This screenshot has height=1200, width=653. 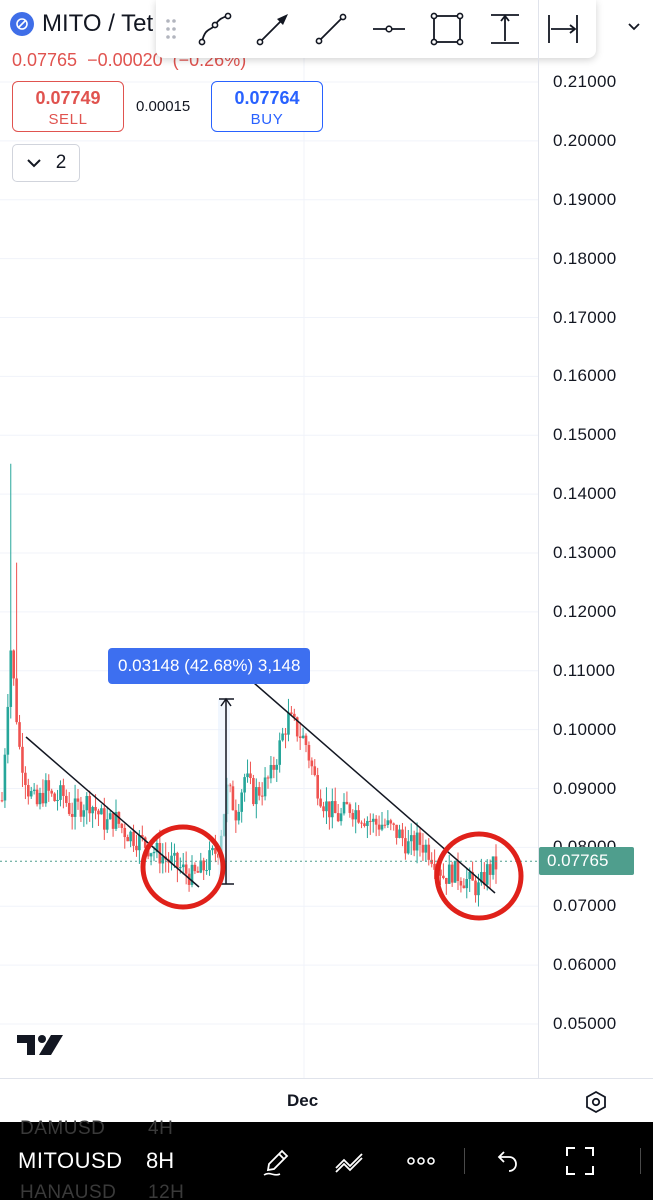 I want to click on spread-value: 0.00015, so click(x=163, y=106).